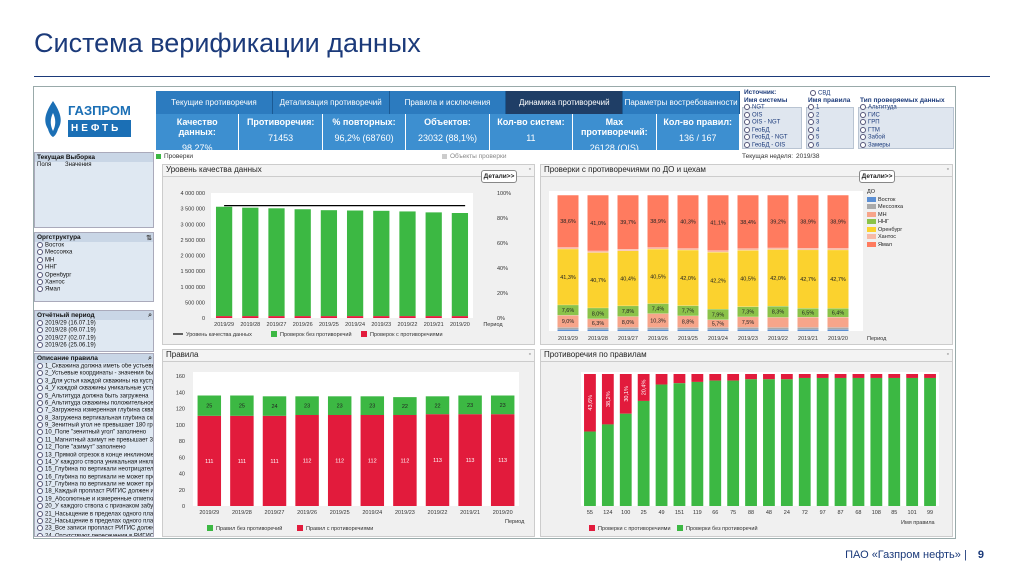 This screenshot has height=576, width=1024. Describe the element at coordinates (808, 339) in the screenshot. I see `x-tick-label: 2019/21` at that location.